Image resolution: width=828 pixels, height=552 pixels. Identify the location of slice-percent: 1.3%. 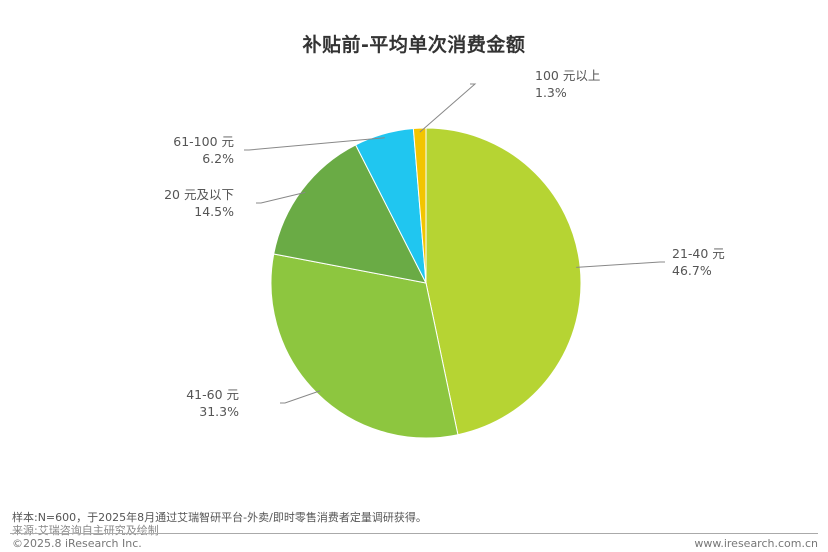
(551, 92).